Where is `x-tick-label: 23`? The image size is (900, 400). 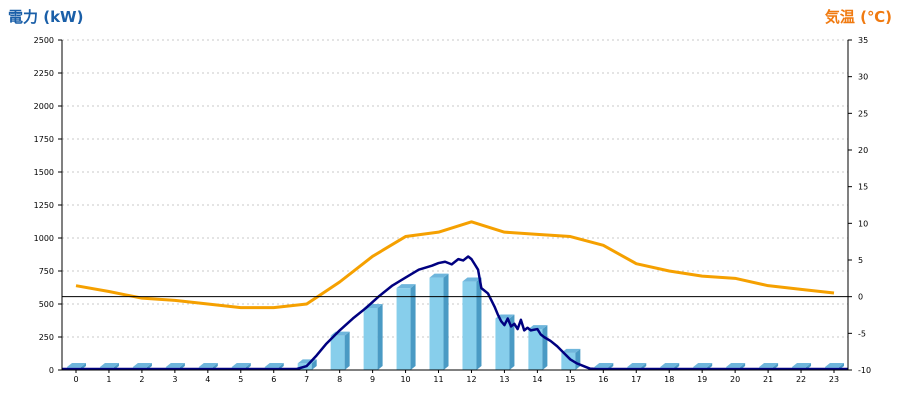
x-tick-label: 23 is located at coordinates (834, 379).